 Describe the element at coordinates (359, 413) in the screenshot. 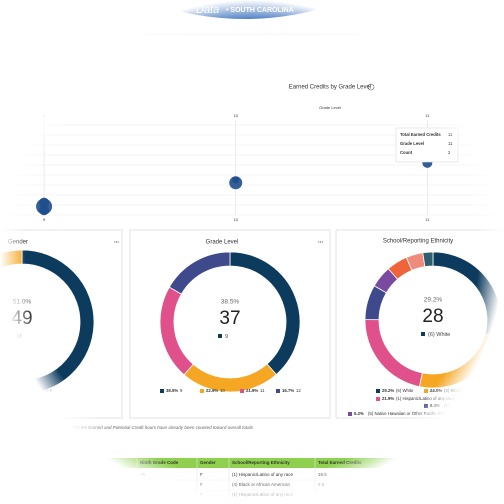

I see `legend-value: 5.2%` at that location.